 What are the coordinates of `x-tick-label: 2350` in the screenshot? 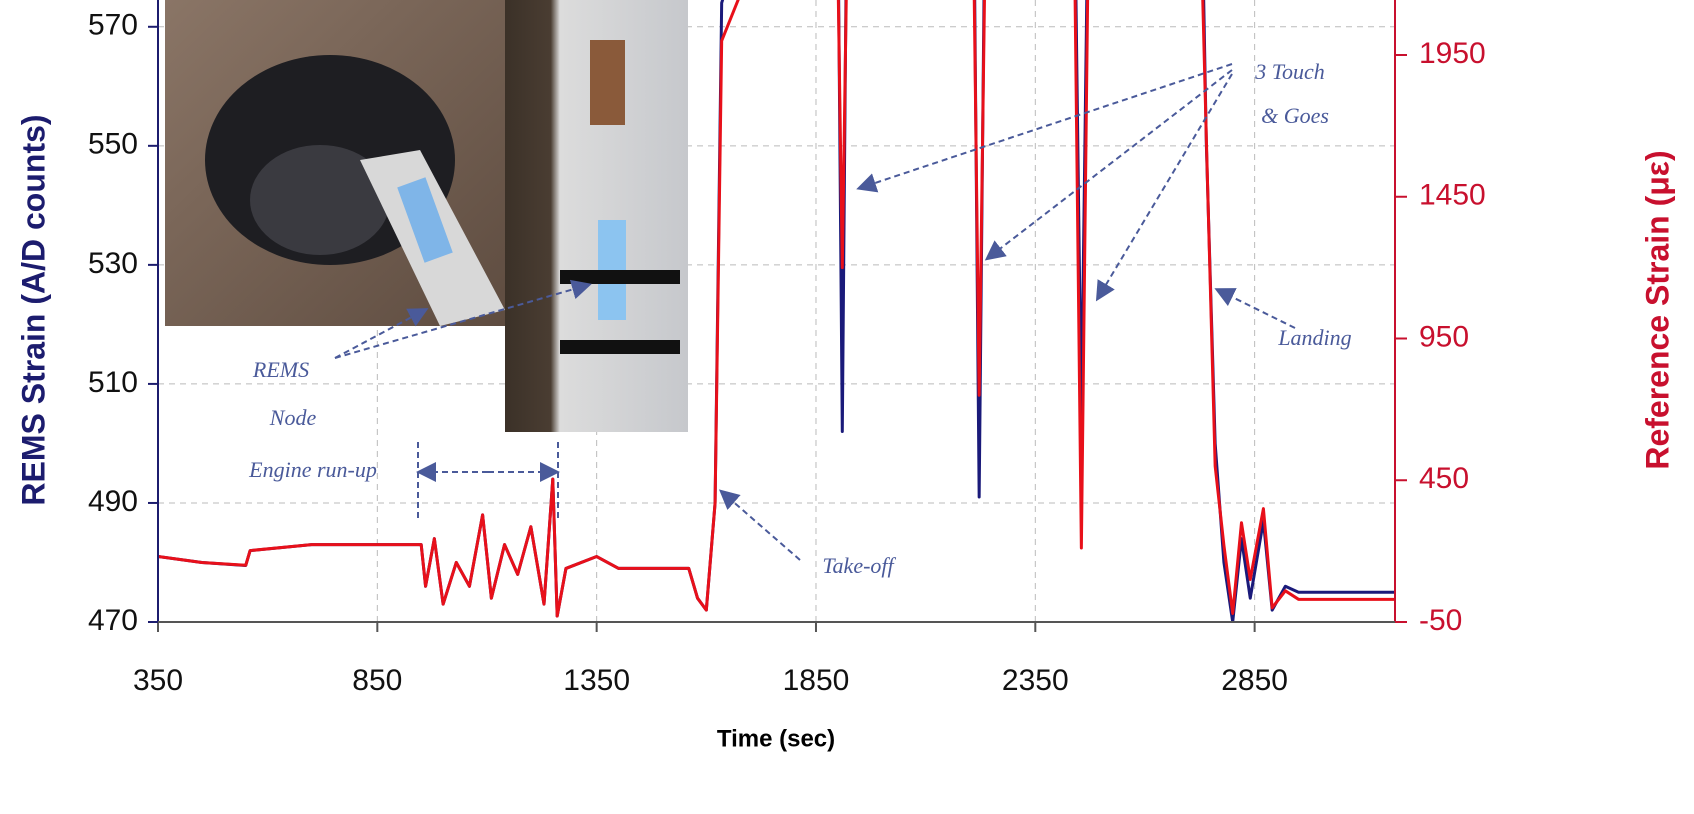 It's located at (1035, 680).